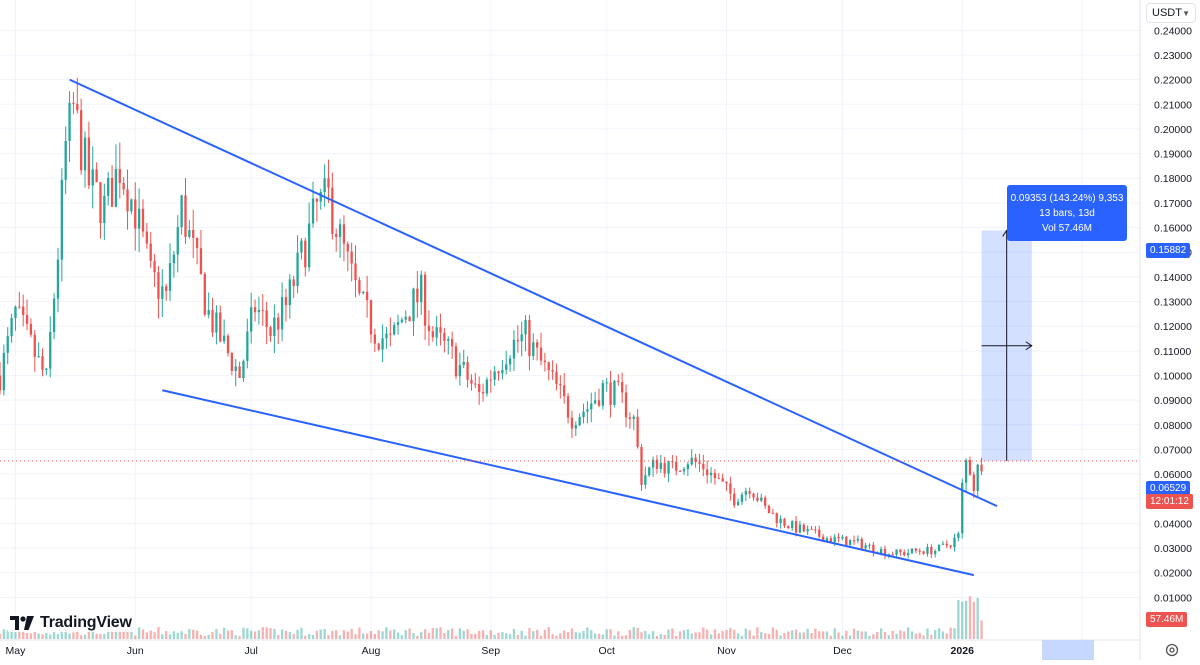 Image resolution: width=1200 pixels, height=665 pixels. I want to click on tradingview-logo: TradingView, so click(71, 623).